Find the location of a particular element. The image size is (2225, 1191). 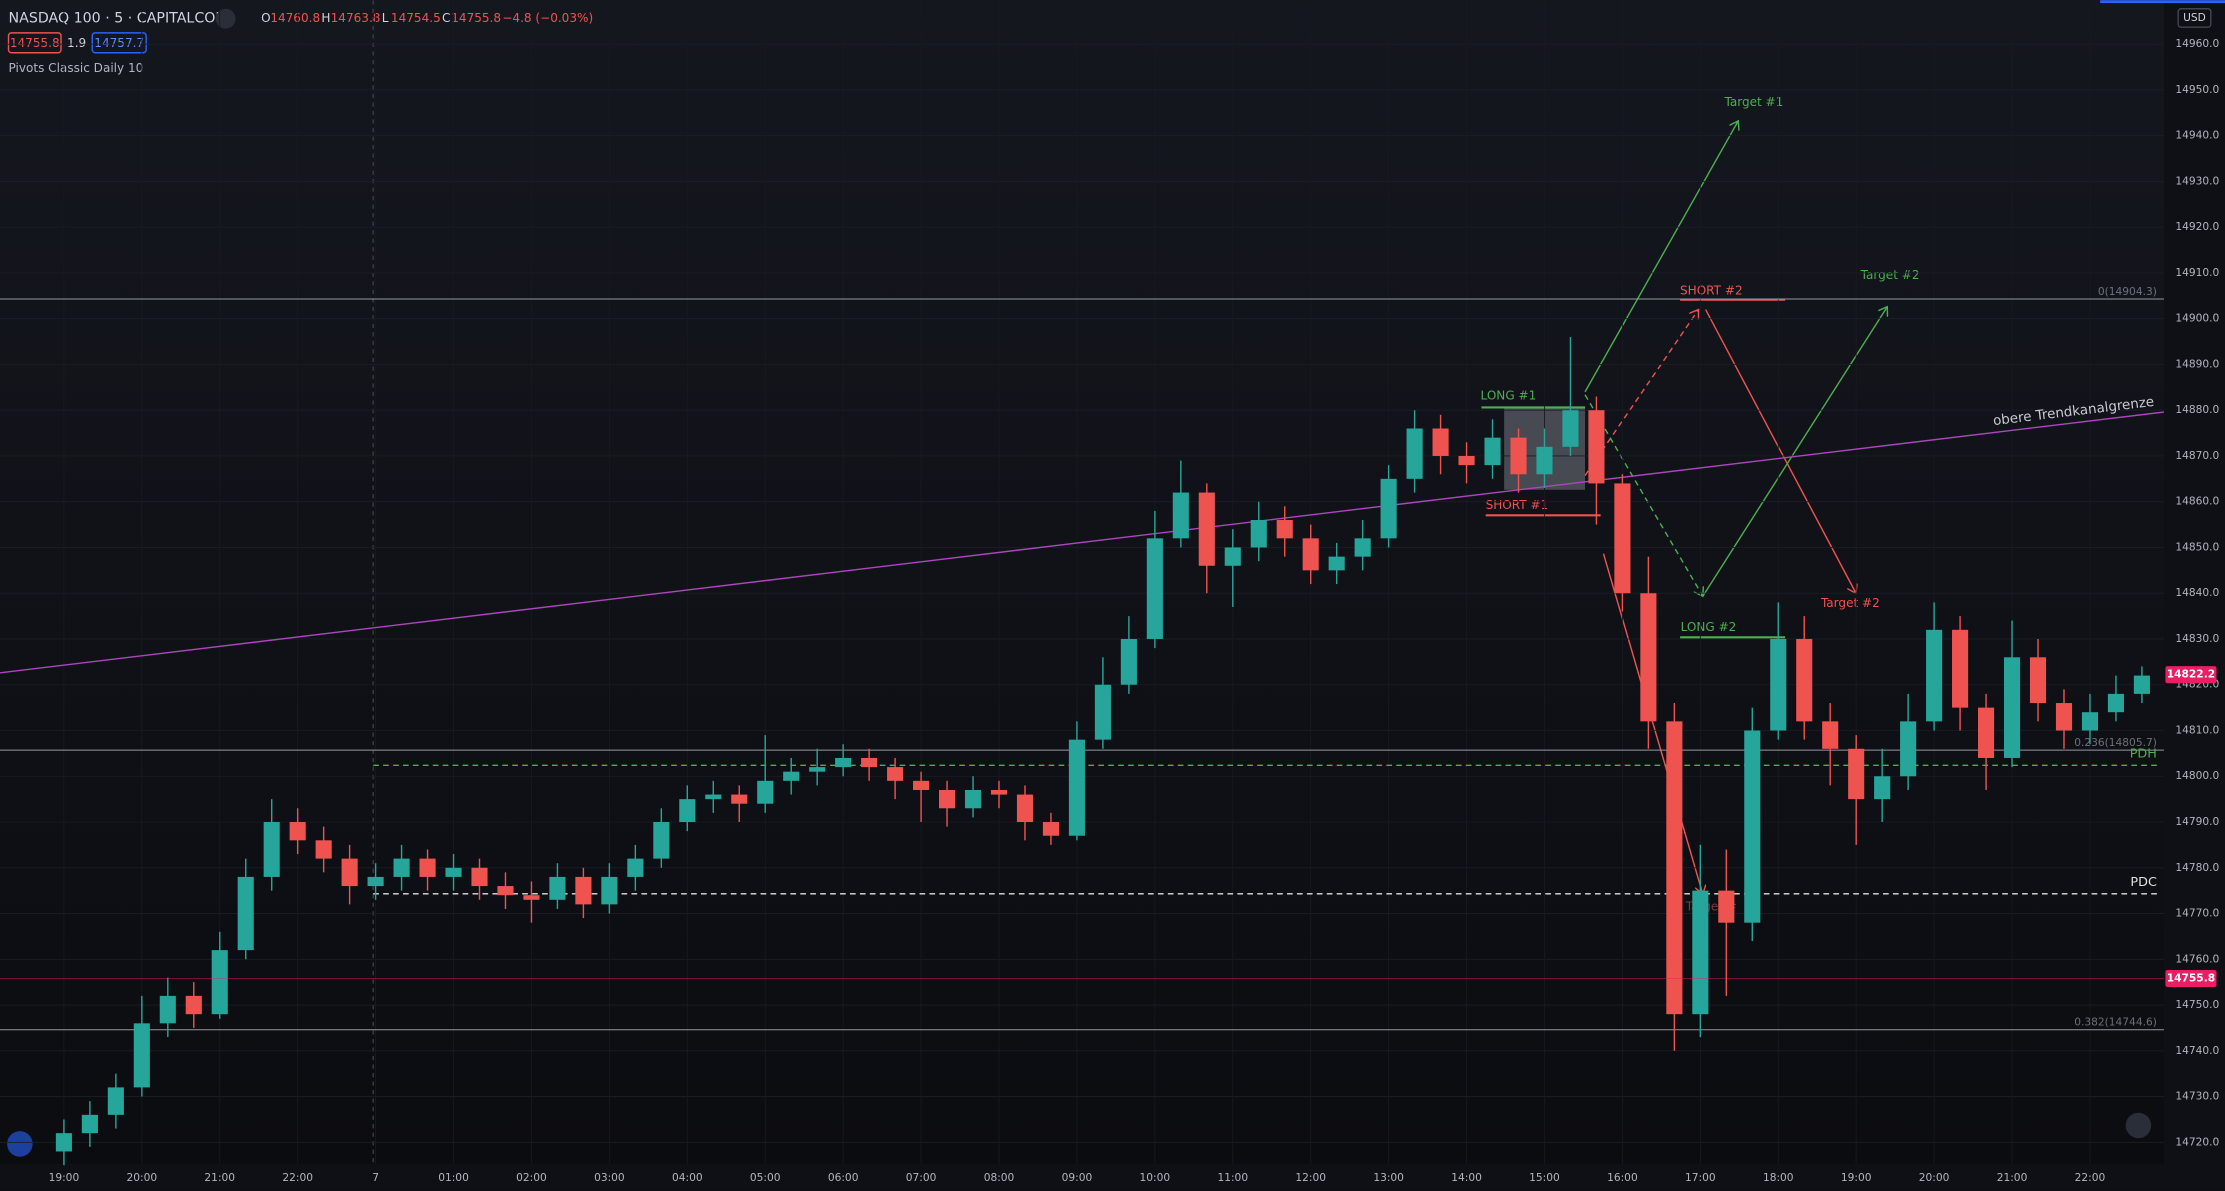

ask-badge is located at coordinates (119, 43).